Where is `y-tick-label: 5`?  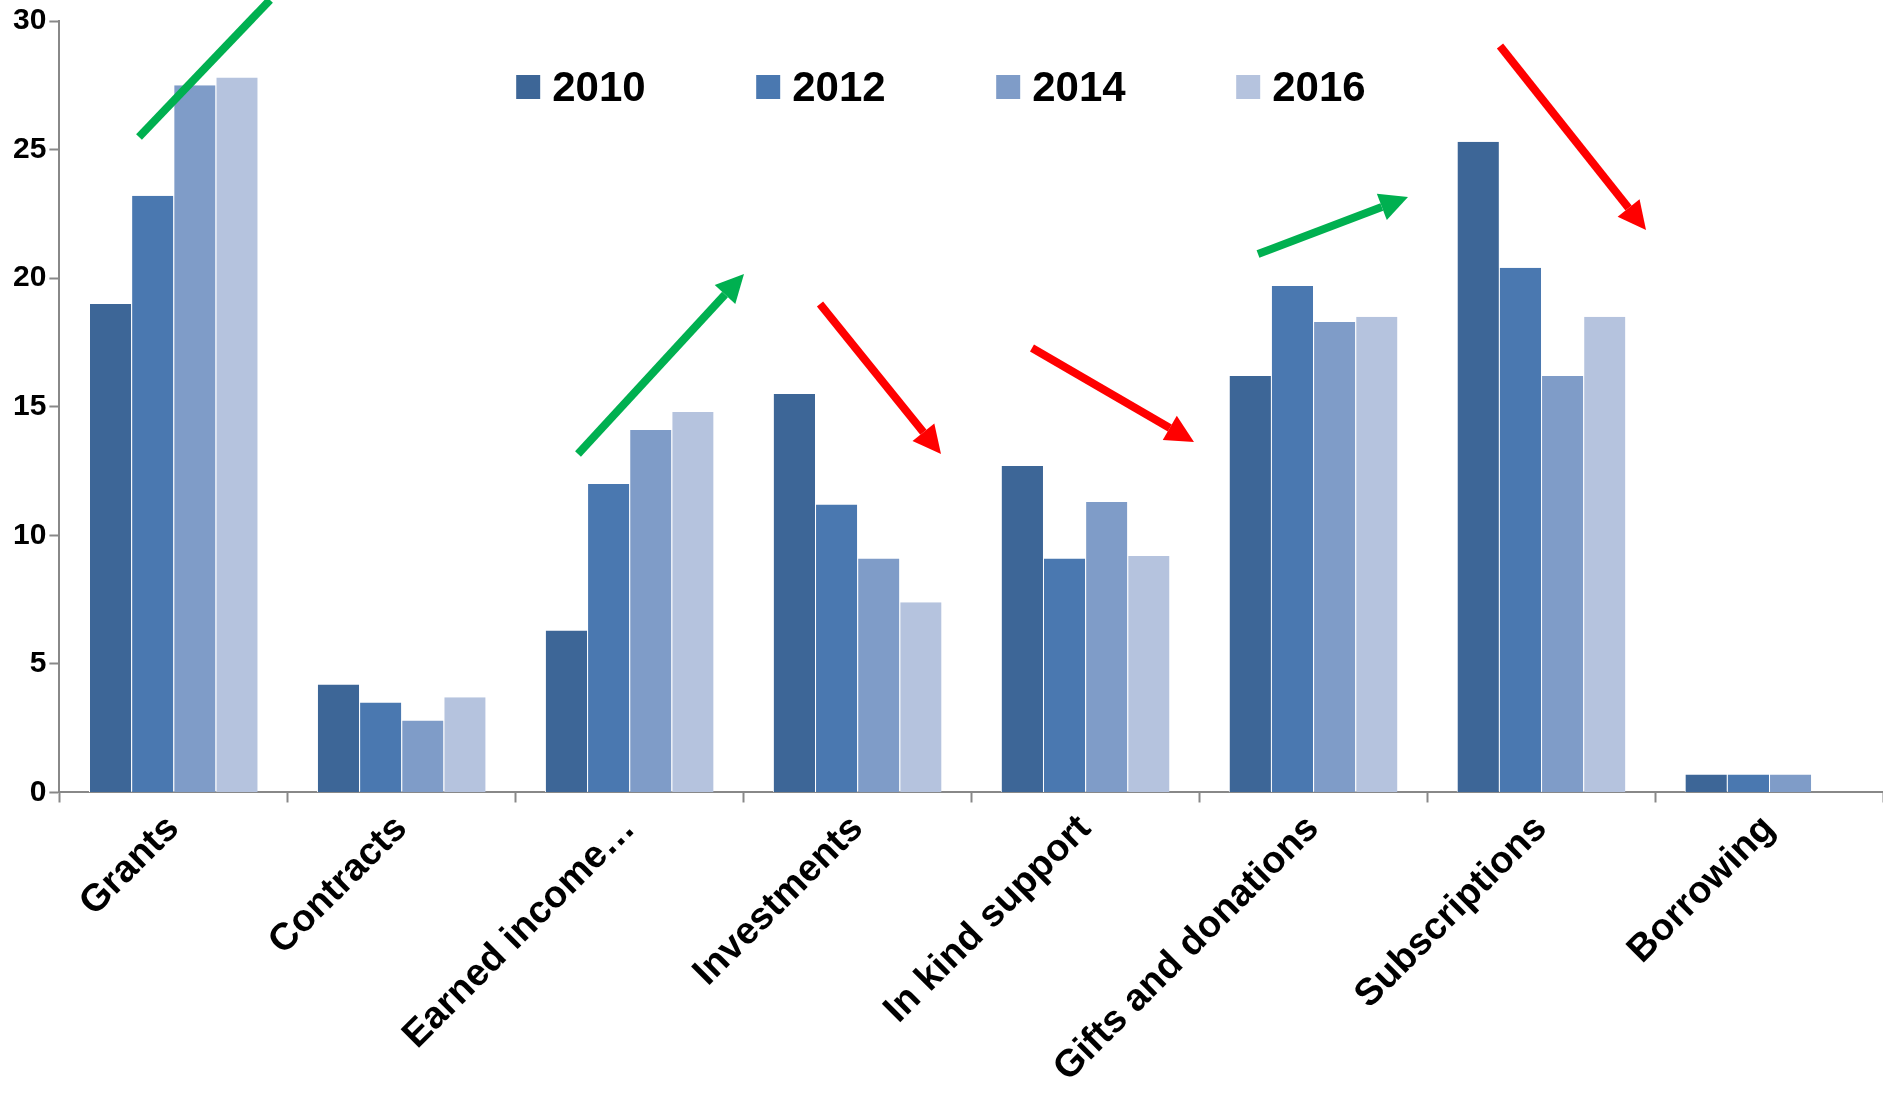
y-tick-label: 5 is located at coordinates (38, 662).